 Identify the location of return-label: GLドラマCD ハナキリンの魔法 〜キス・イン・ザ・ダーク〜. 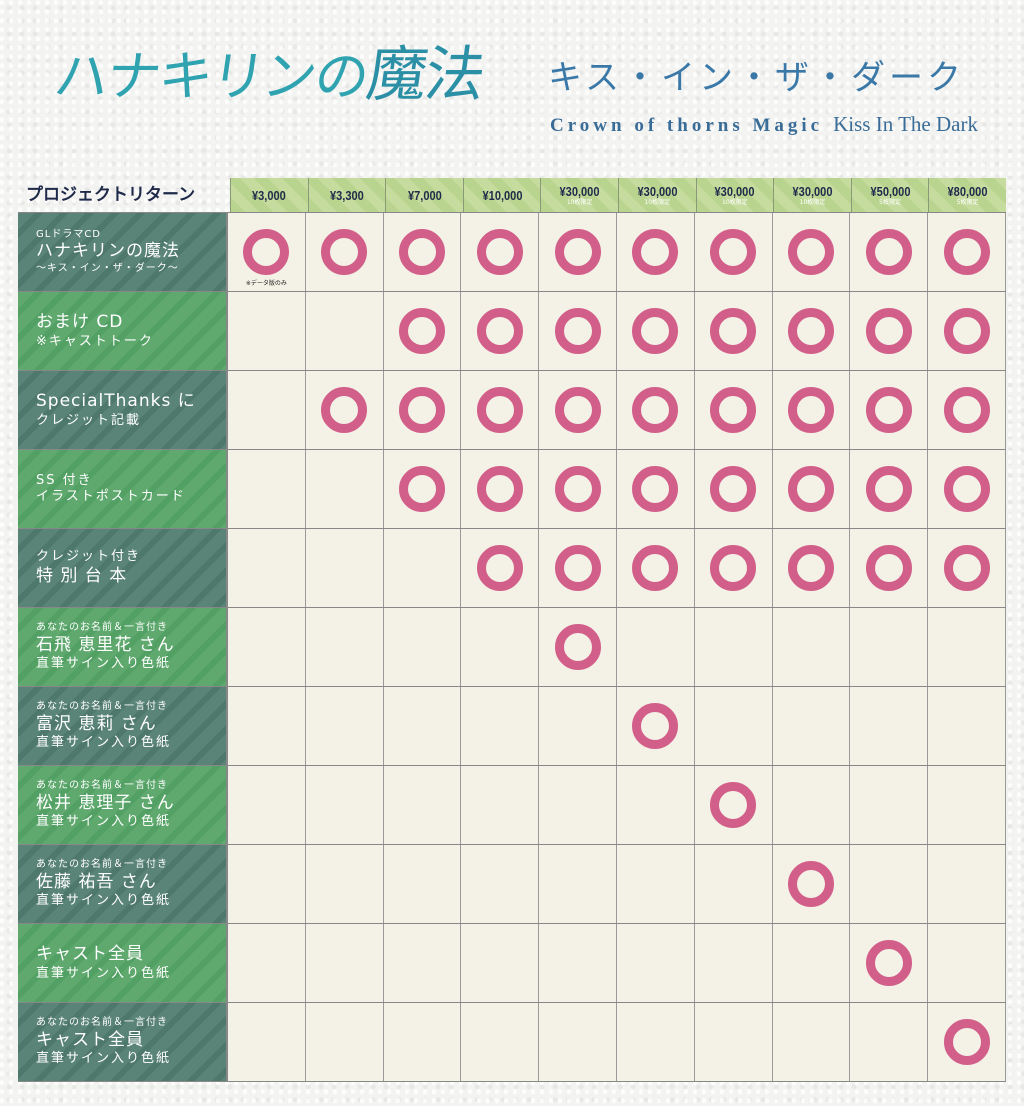
(123, 252).